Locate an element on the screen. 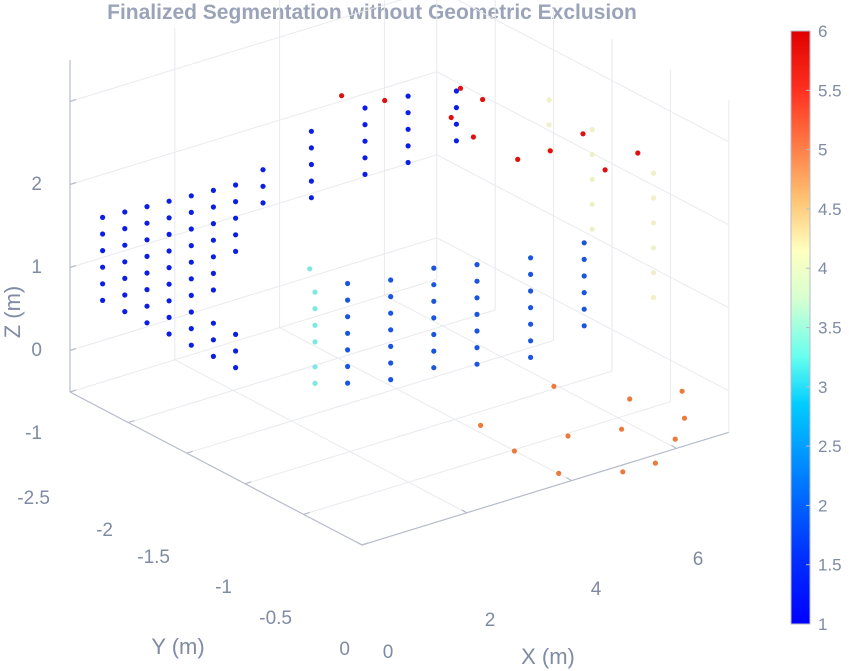  sidewall-grid-z is located at coordinates (583, 231).